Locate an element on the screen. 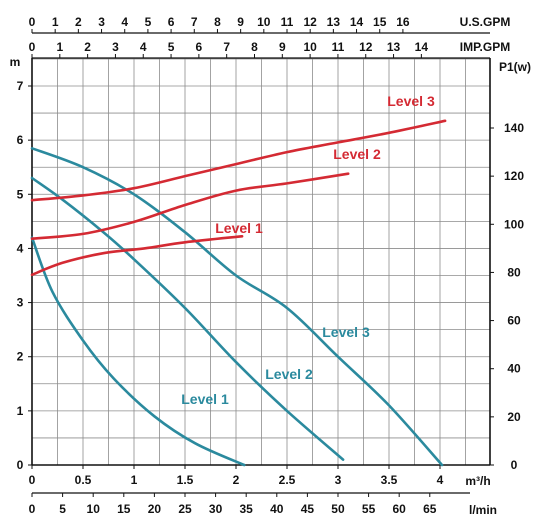 The width and height of the screenshot is (546, 528). tick-top-usgpm: 3 is located at coordinates (101, 22).